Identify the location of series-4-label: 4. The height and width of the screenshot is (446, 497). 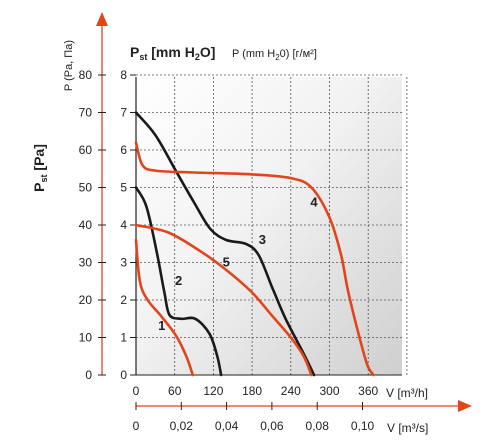
(314, 201).